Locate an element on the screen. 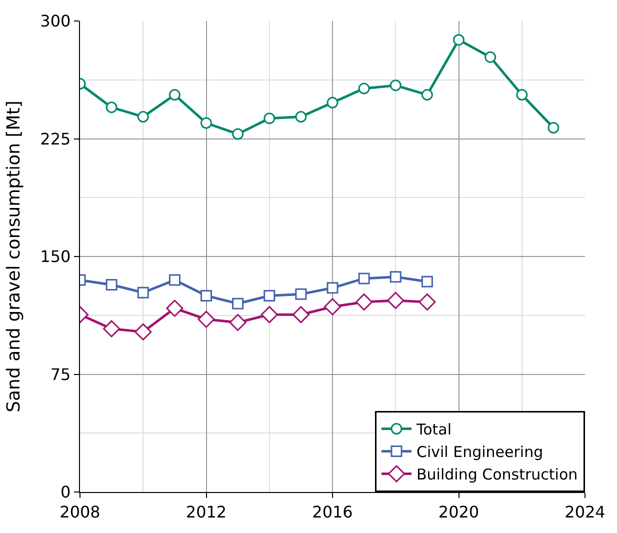  legend-label: Civil Engineering is located at coordinates (480, 452).